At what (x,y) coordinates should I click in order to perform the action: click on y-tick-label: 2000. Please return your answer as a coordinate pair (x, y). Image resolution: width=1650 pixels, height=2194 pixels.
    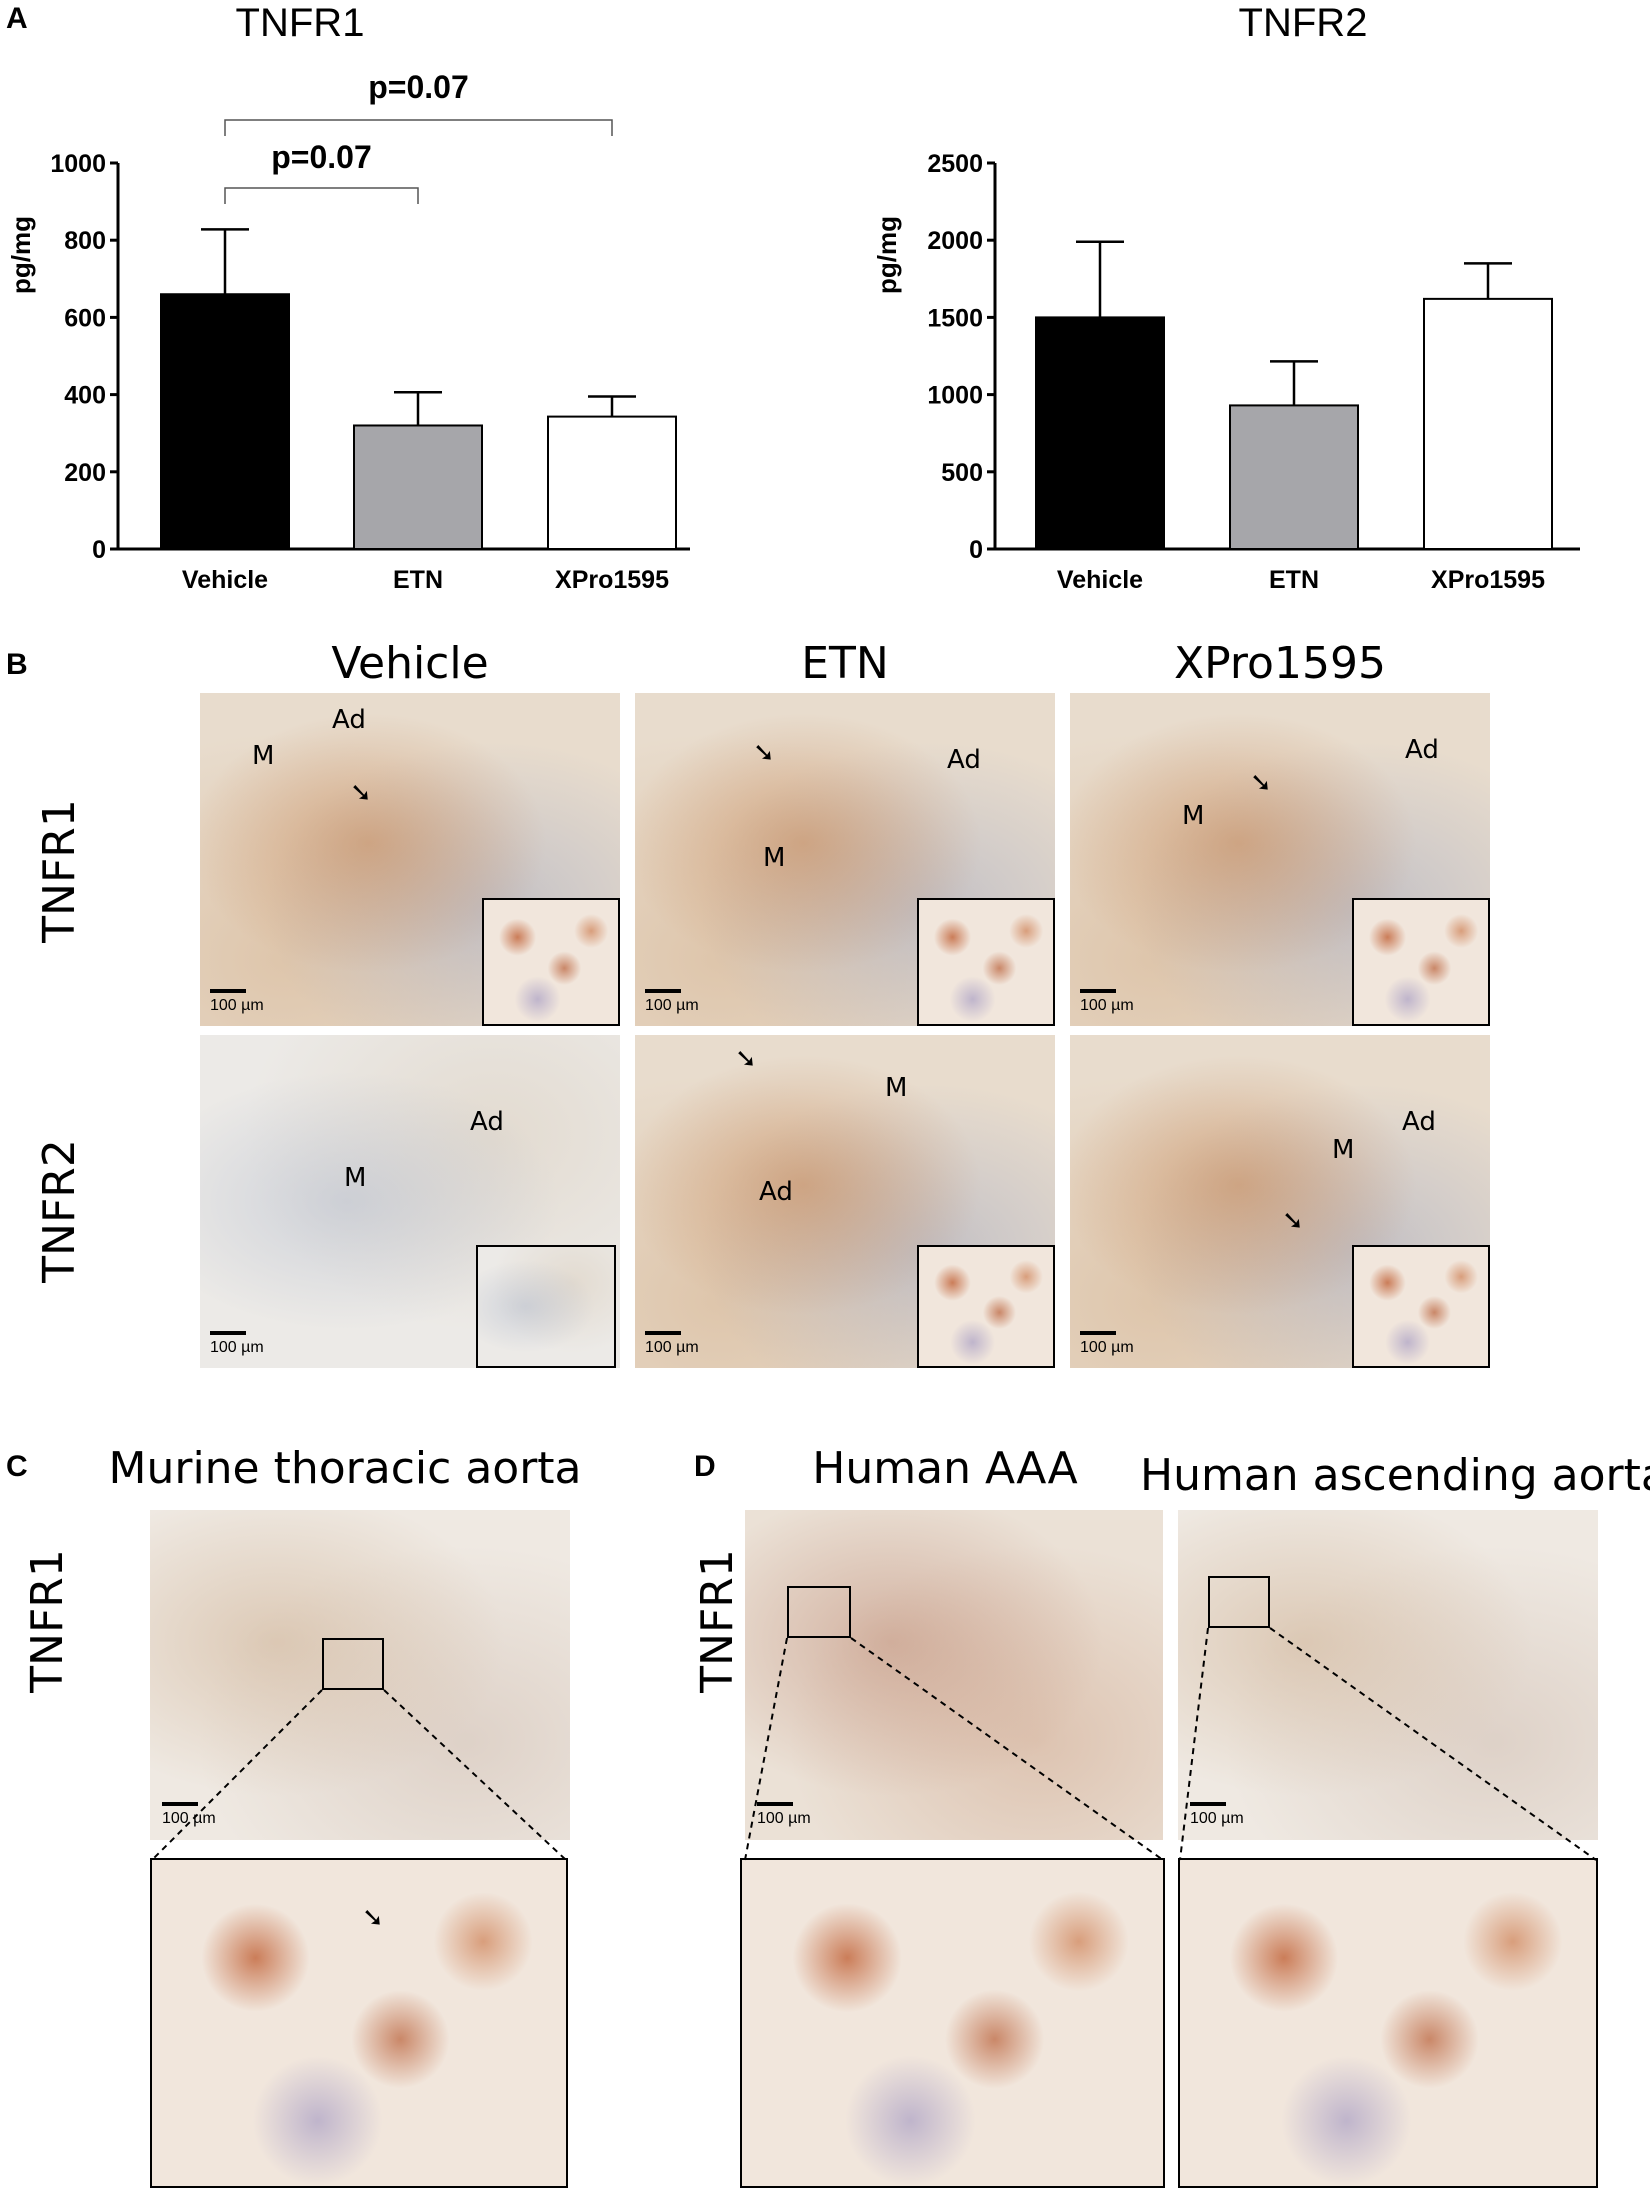
    Looking at the image, I should click on (955, 241).